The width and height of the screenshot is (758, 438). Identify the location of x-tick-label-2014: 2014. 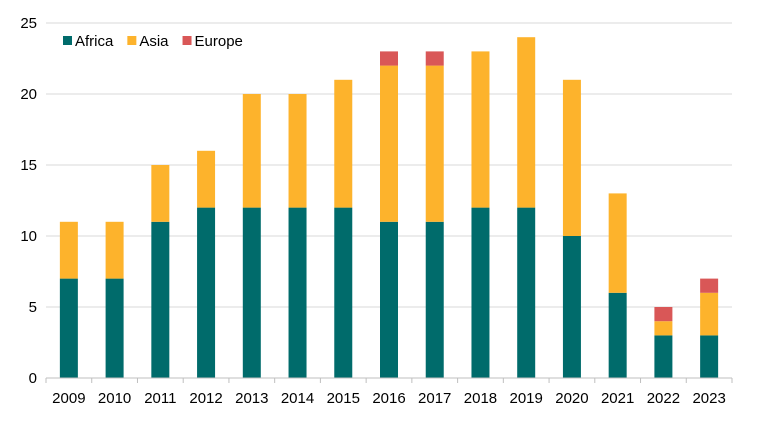
(297, 398).